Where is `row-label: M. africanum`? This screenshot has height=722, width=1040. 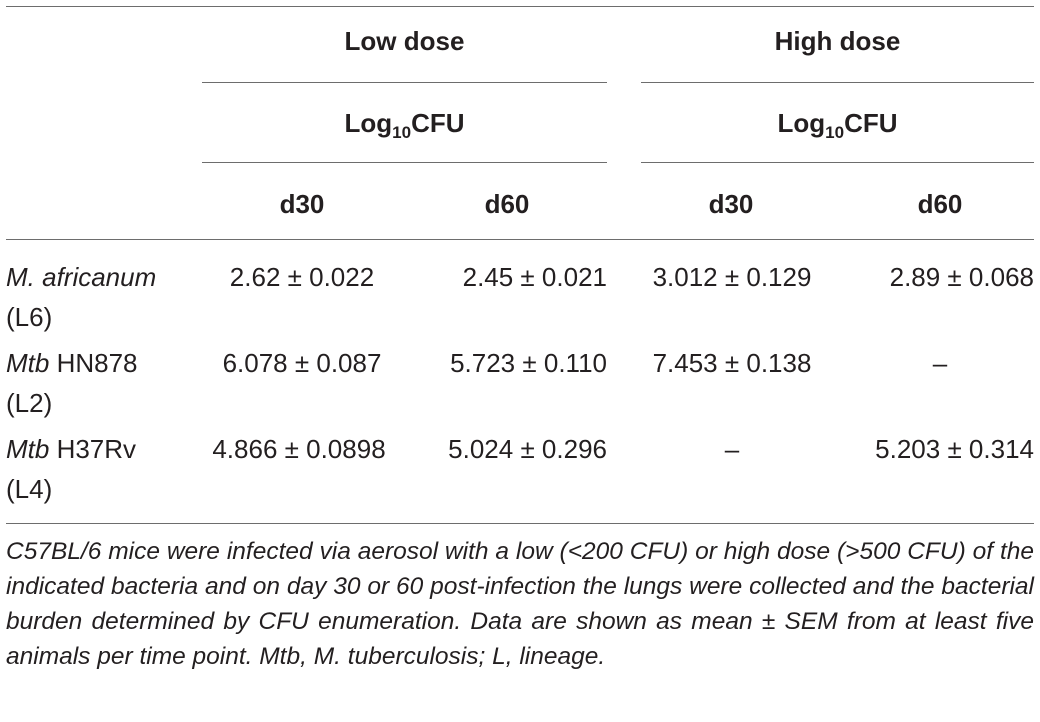 row-label: M. africanum is located at coordinates (81, 277).